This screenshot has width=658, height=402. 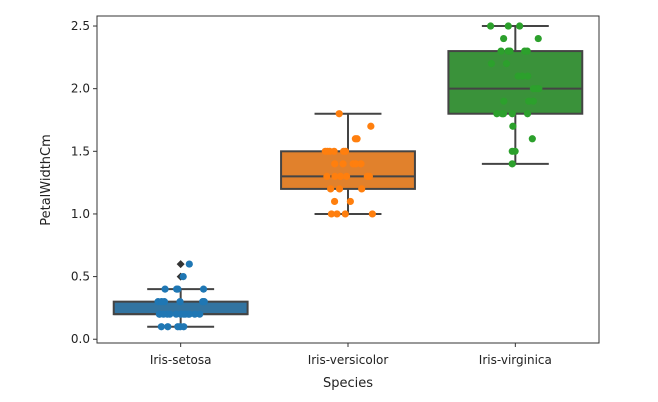 What do you see at coordinates (46, 180) in the screenshot?
I see `y-axis-label: PetalWidthCm` at bounding box center [46, 180].